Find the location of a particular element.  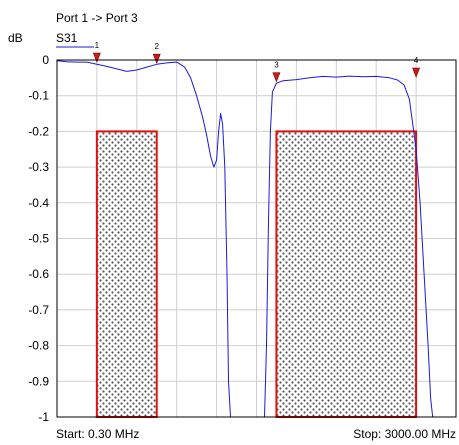

marker-label: 4 is located at coordinates (416, 60).